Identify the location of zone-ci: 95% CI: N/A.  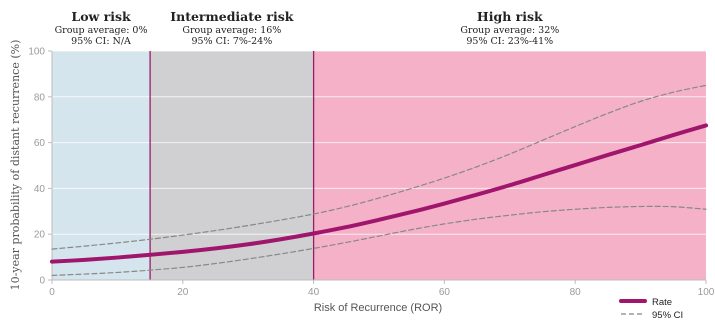
(101, 41).